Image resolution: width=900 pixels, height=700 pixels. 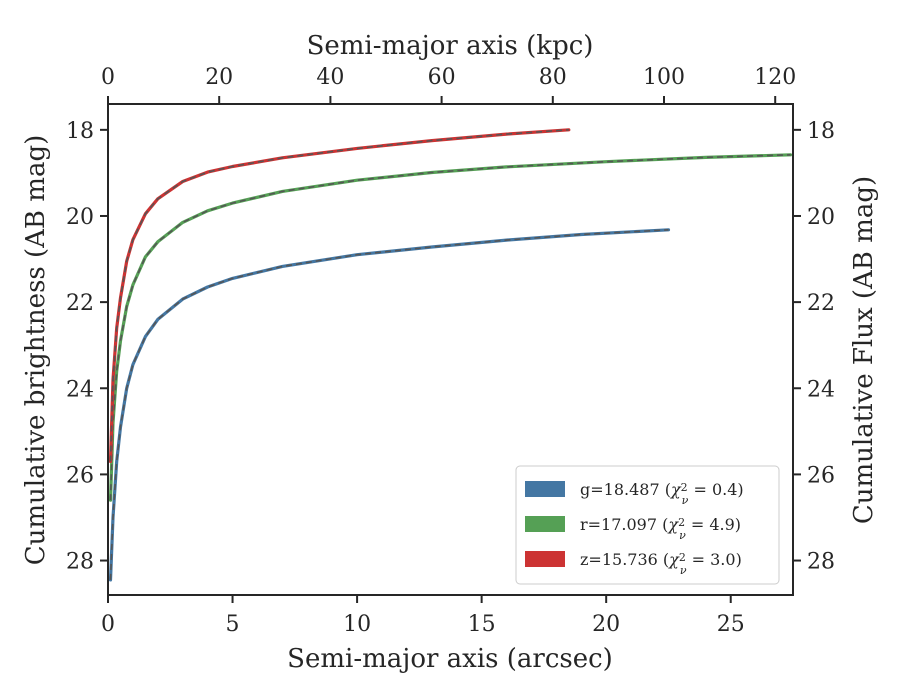 I want to click on legend-label-g: g=18.487 (χ2 ν = 0.4), so click(x=662, y=493).